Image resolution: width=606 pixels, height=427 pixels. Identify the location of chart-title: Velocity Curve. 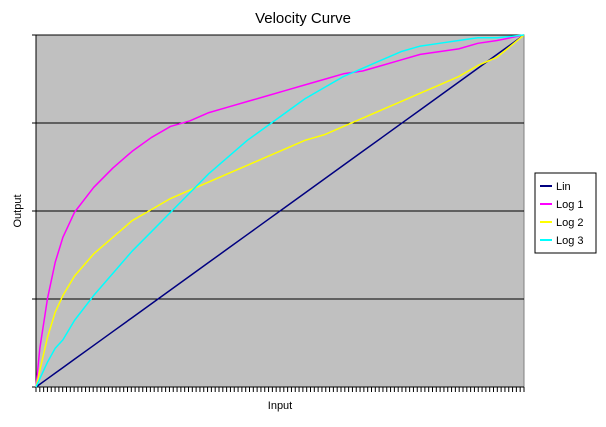
(303, 18).